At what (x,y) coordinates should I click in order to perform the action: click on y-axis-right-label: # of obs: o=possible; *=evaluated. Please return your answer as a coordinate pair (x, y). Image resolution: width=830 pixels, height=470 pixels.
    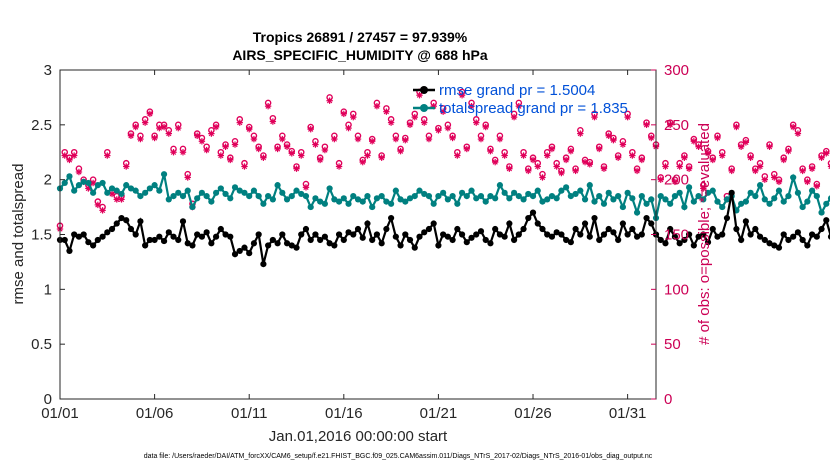
    Looking at the image, I should click on (704, 234).